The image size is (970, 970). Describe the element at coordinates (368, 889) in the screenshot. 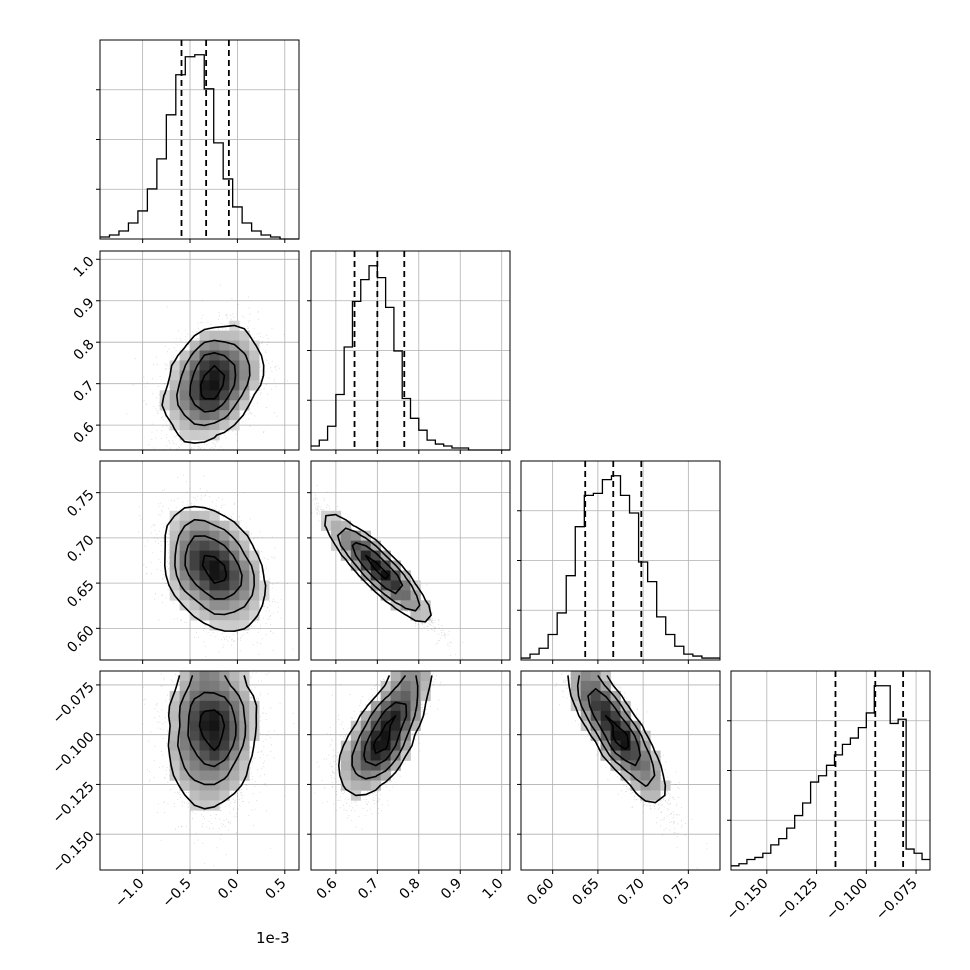

I see `pair-3-1-xtick-label-1: 0.7` at that location.